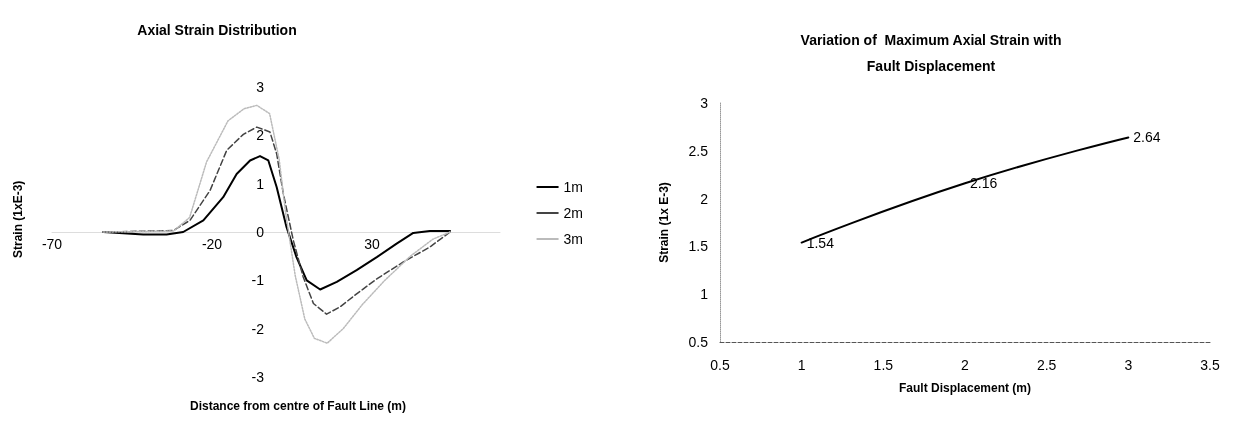 The width and height of the screenshot is (1240, 426). I want to click on x-tick-label: 2.5, so click(1046, 365).